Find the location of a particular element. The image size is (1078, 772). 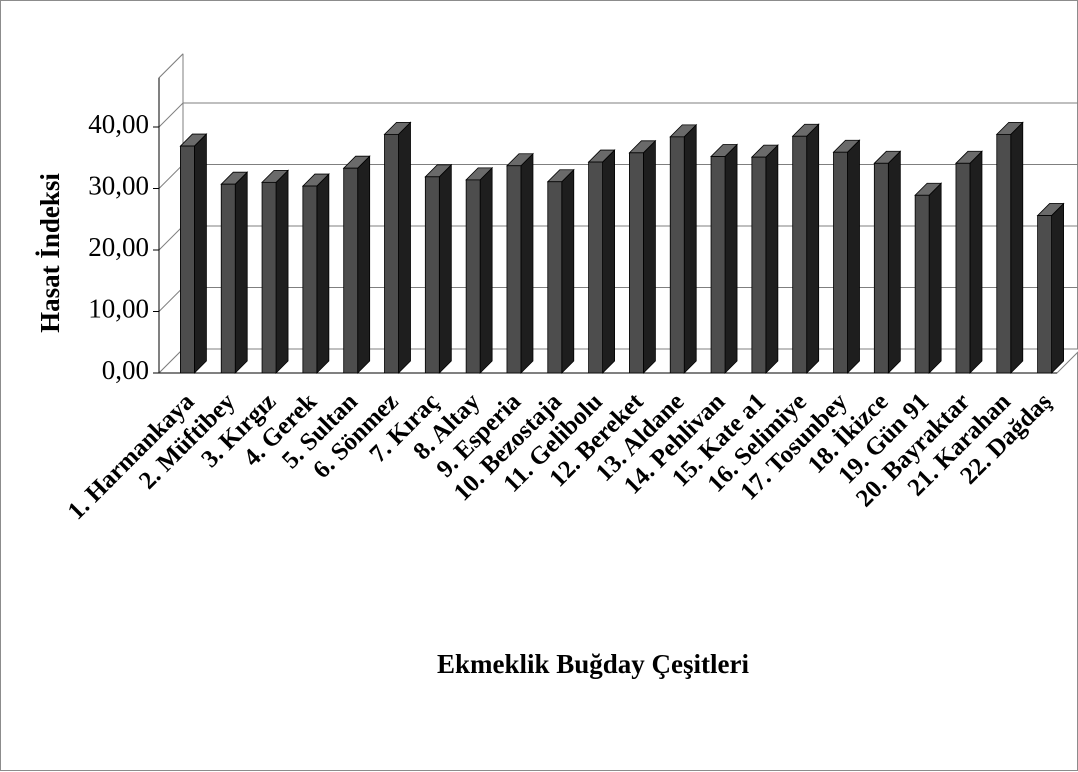

y-tick-label: 20,00 is located at coordinates (118, 247).